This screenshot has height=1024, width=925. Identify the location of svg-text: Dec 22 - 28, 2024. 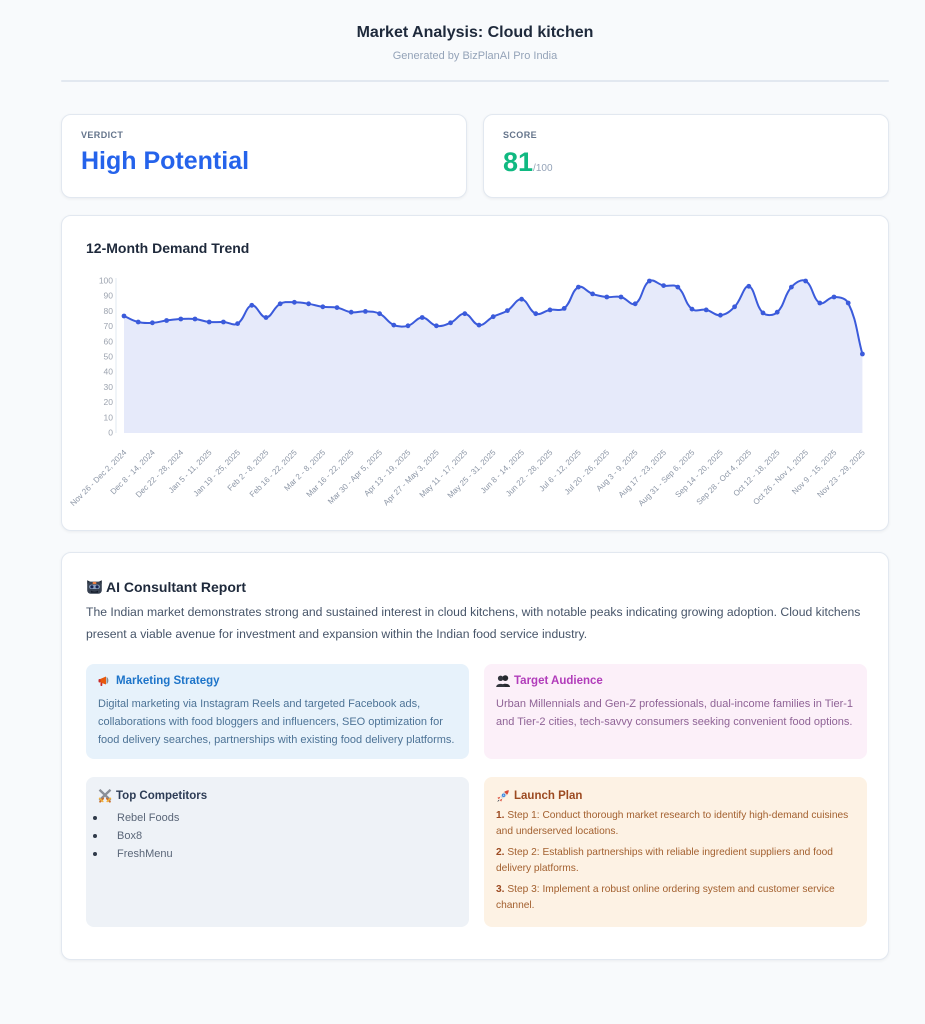
(160, 474).